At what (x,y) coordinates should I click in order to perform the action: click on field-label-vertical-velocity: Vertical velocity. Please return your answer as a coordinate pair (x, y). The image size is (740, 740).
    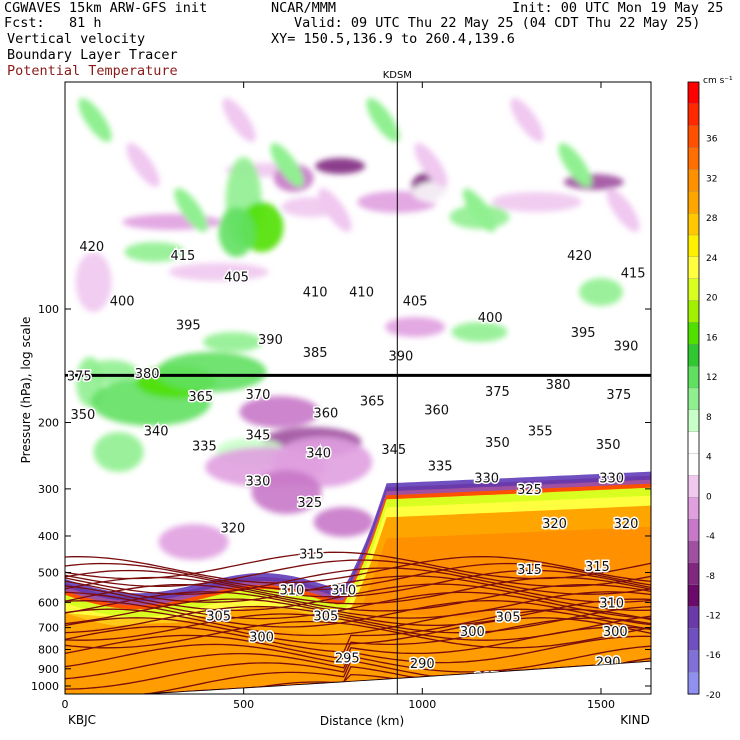
    Looking at the image, I should click on (76, 39).